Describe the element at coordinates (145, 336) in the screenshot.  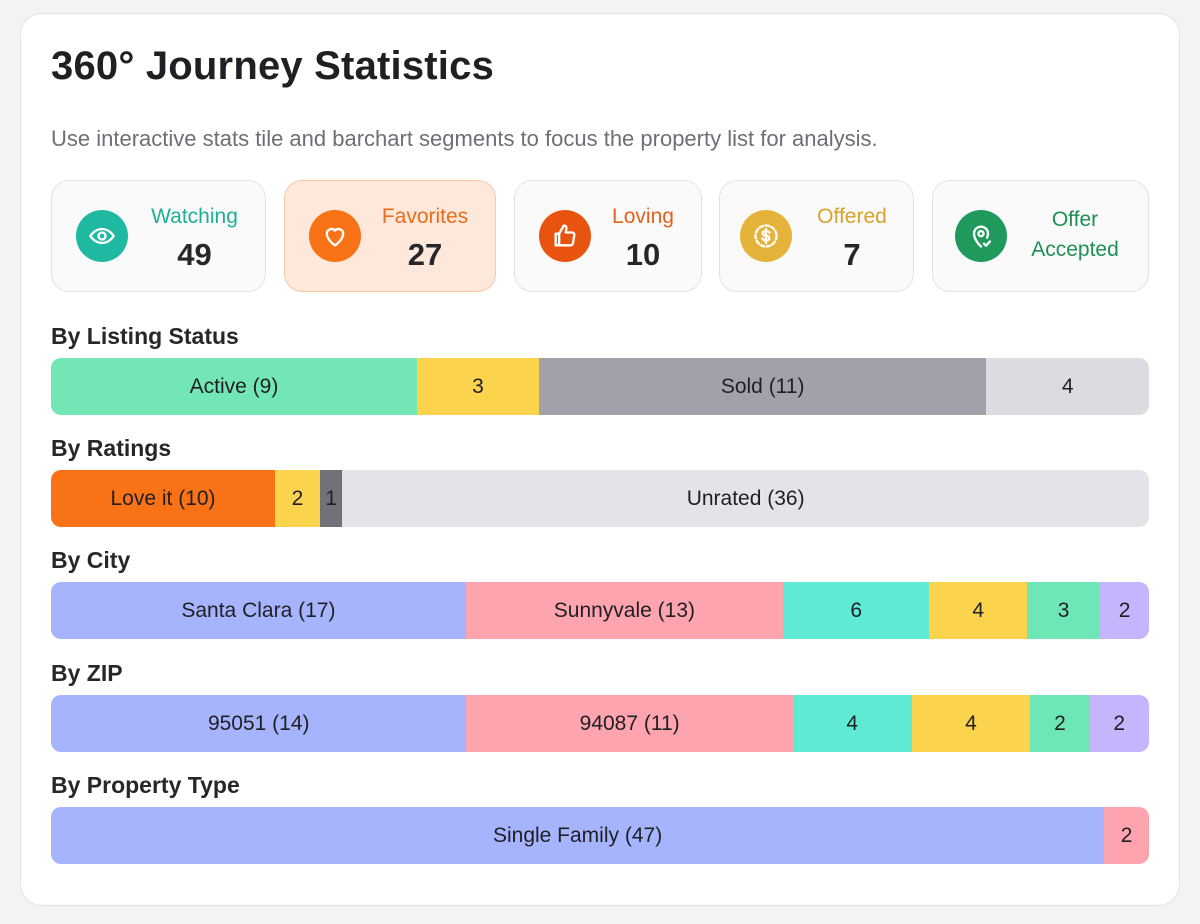
I see `section-label-listing-status: By Listing Status` at that location.